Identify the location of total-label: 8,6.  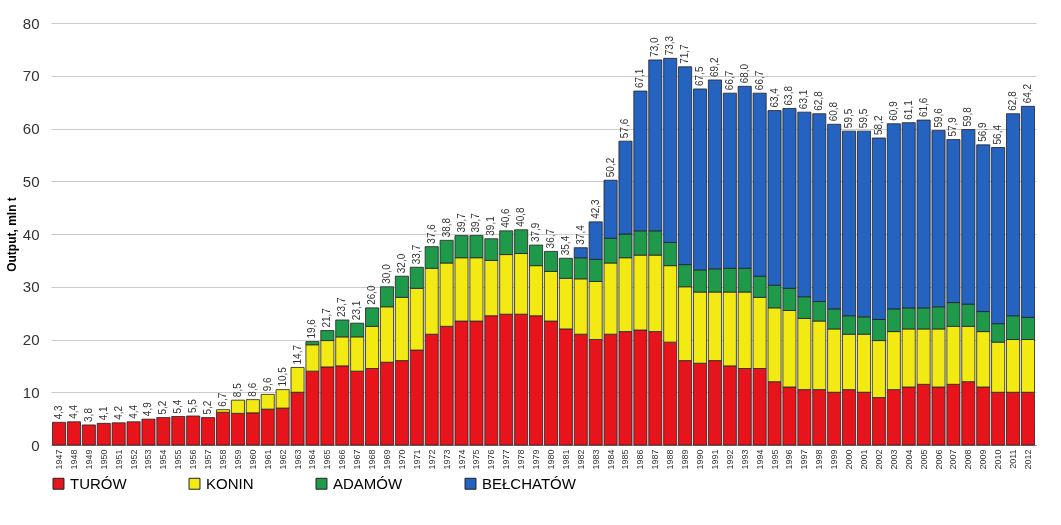
(252, 389).